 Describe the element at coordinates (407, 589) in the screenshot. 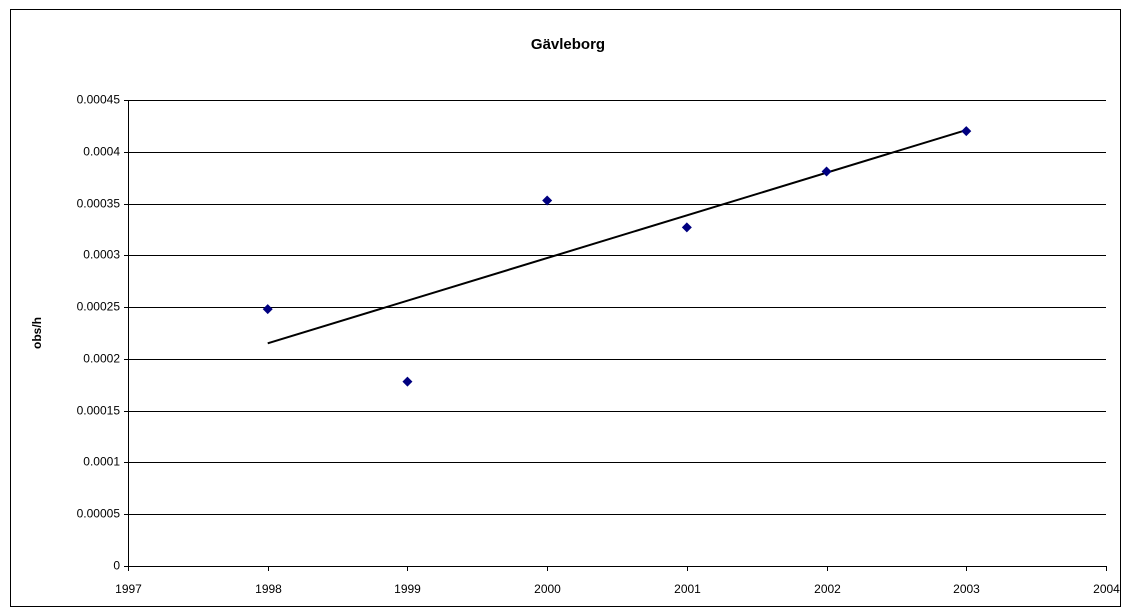

I see `x-tick-label: 1999` at that location.